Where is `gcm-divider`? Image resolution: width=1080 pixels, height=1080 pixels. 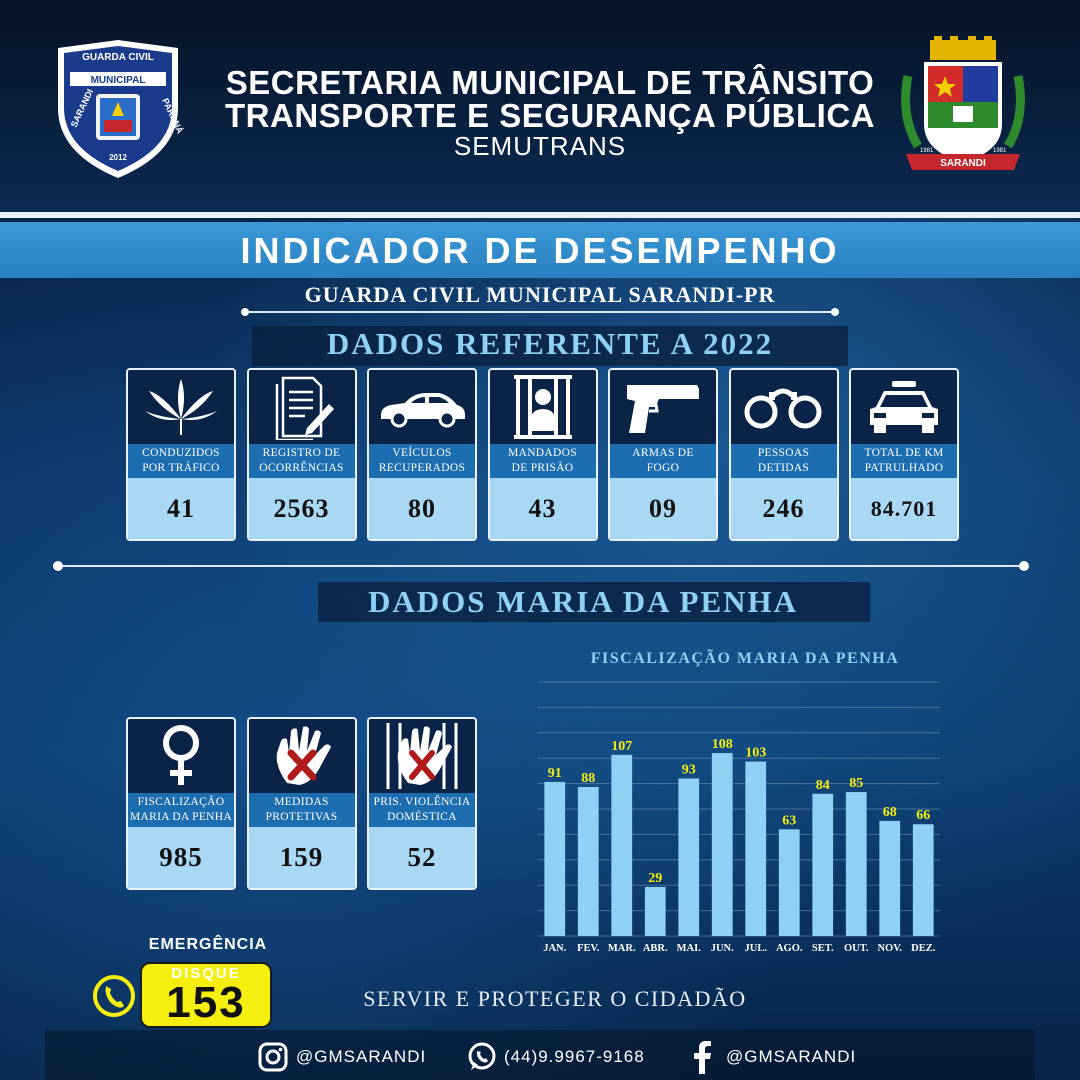
gcm-divider is located at coordinates (540, 312).